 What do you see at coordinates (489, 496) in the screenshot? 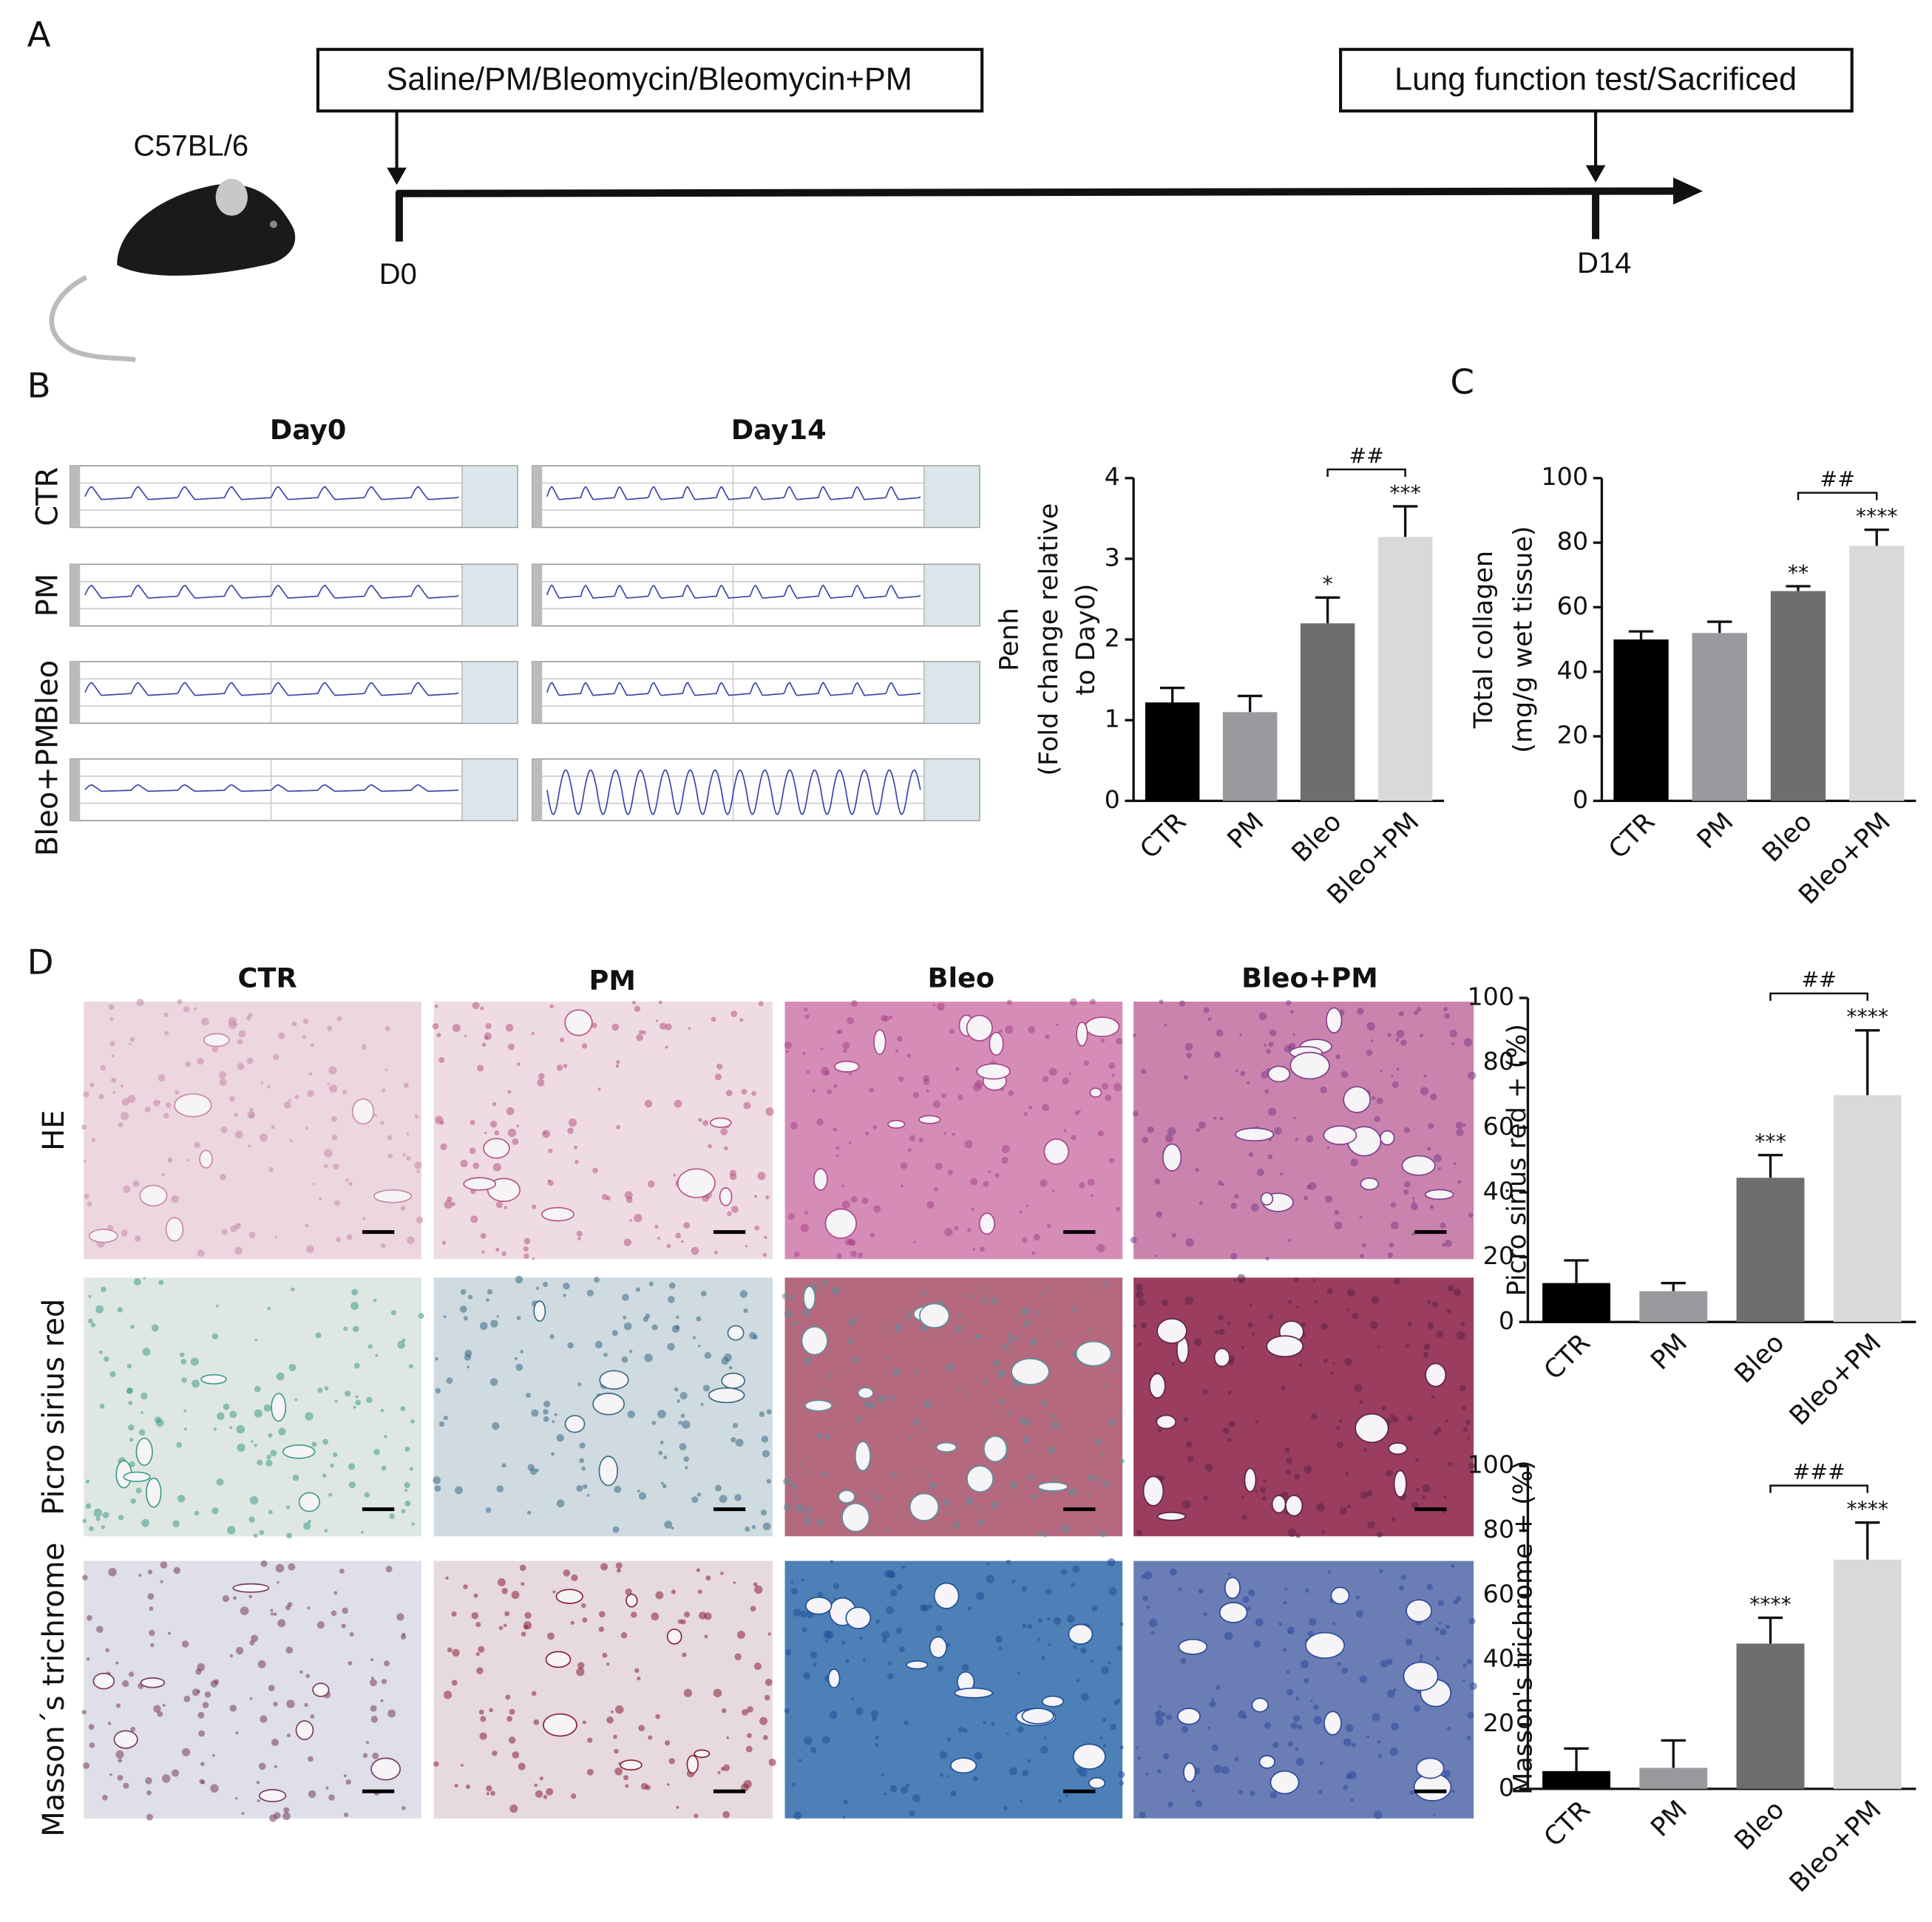
I see `trace-side` at bounding box center [489, 496].